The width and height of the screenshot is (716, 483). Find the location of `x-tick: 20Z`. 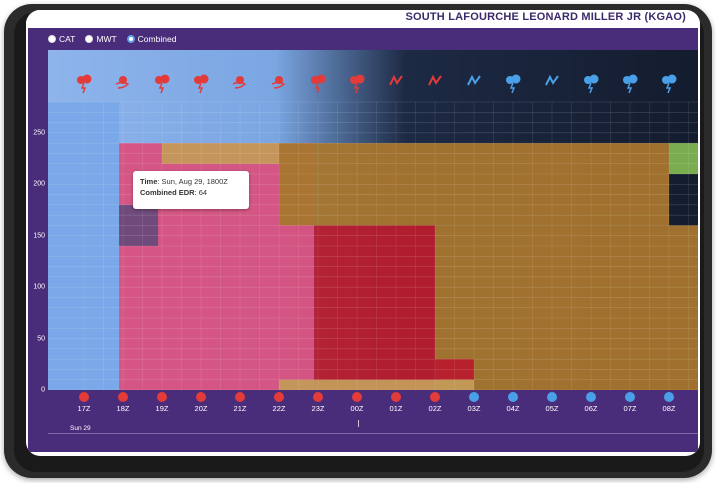

x-tick: 20Z is located at coordinates (201, 401).